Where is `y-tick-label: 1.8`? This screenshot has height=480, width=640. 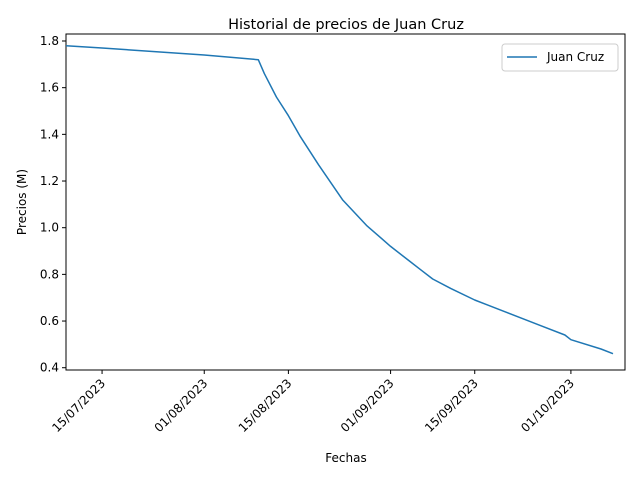
y-tick-label: 1.8 is located at coordinates (49, 41).